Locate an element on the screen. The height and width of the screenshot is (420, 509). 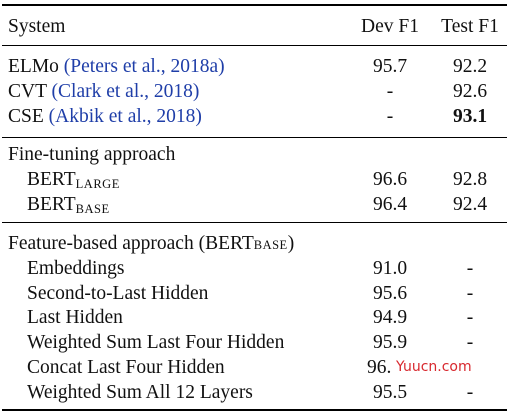
row-bert-large-dev: 96.6 is located at coordinates (390, 179).